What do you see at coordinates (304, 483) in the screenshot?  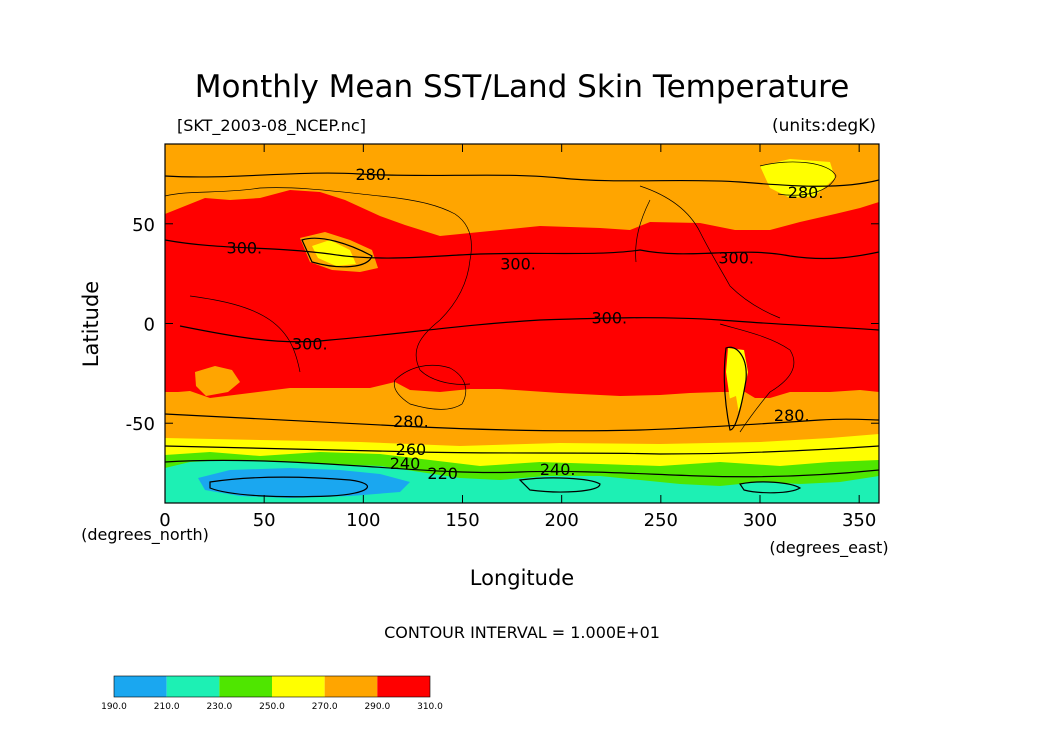 I see `band-blue` at bounding box center [304, 483].